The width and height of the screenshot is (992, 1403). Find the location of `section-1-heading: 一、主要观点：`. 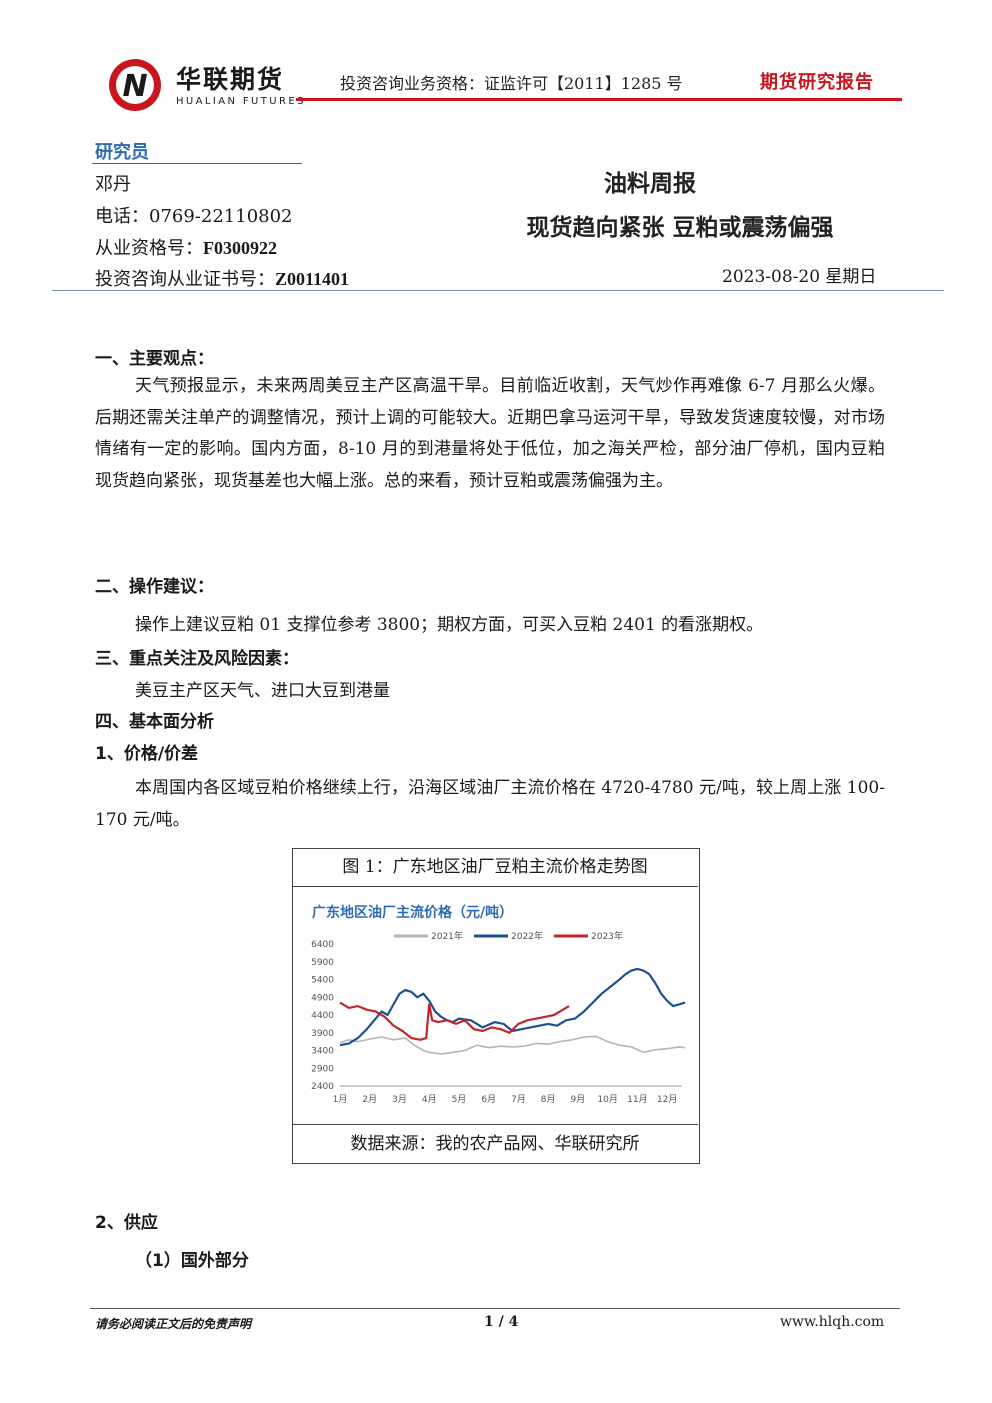

section-1-heading: 一、主要观点： is located at coordinates (154, 359).